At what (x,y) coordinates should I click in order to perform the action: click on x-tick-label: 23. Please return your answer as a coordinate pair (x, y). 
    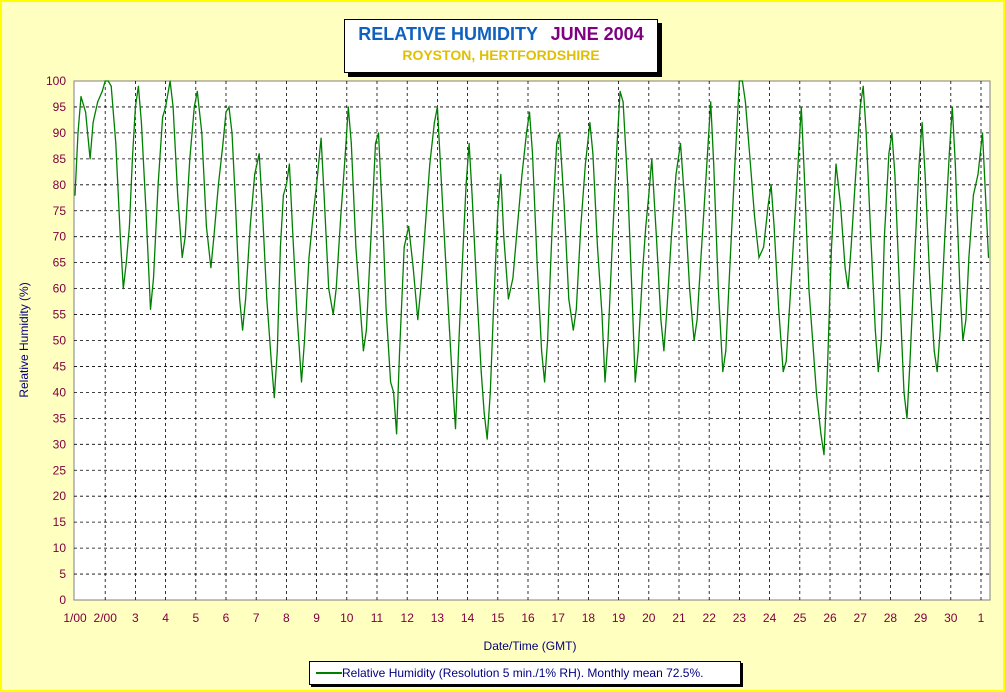
    Looking at the image, I should click on (740, 618).